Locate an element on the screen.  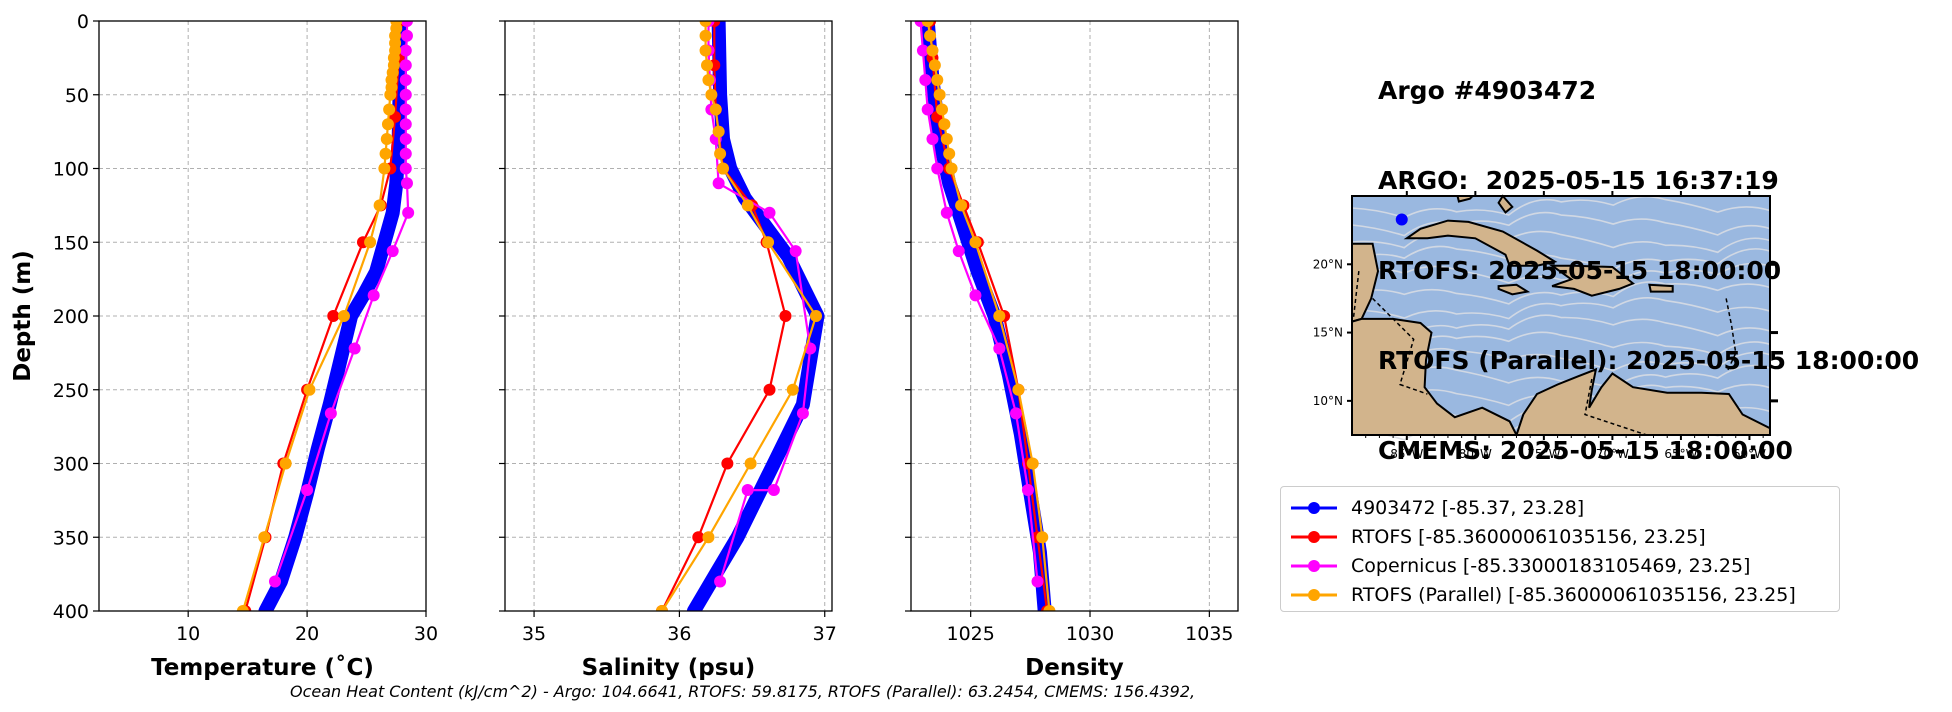
title-line-rtofs-time: RTOFS: 2025-05-15 18:00:00 is located at coordinates (1580, 270).